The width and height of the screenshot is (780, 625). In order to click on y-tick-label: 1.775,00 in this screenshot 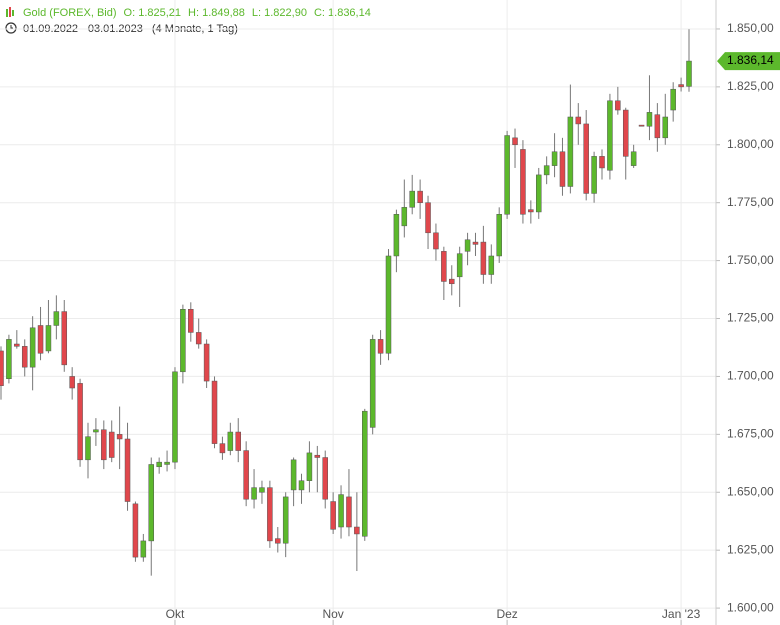, I will do `click(750, 202)`.